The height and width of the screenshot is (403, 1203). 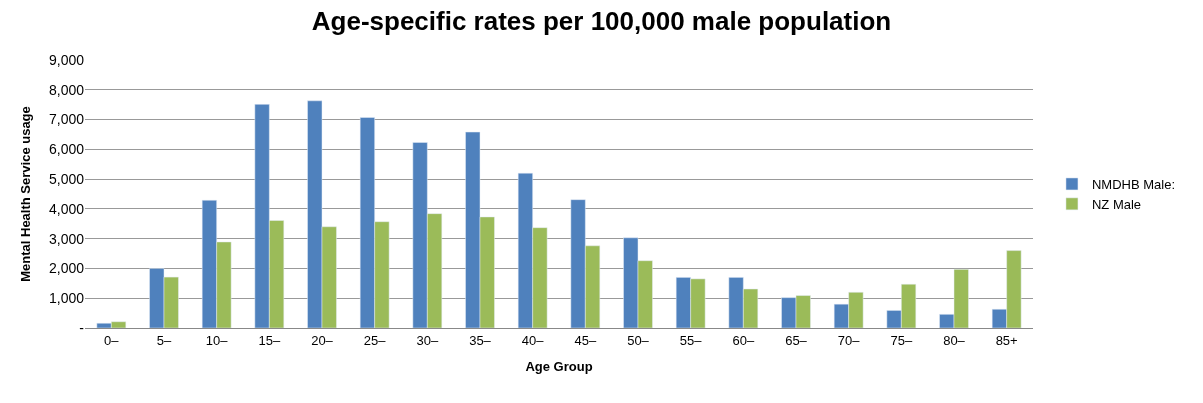 What do you see at coordinates (375, 340) in the screenshot?
I see `x-tick-label: 25–` at bounding box center [375, 340].